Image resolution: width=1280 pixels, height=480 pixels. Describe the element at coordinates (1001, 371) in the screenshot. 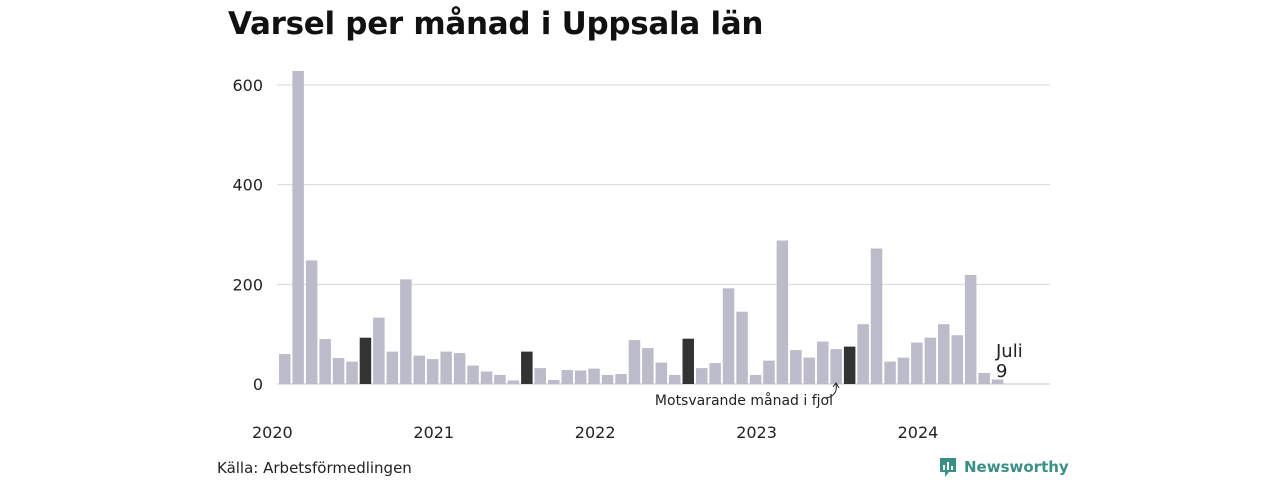

I see `latest-value: 9` at that location.